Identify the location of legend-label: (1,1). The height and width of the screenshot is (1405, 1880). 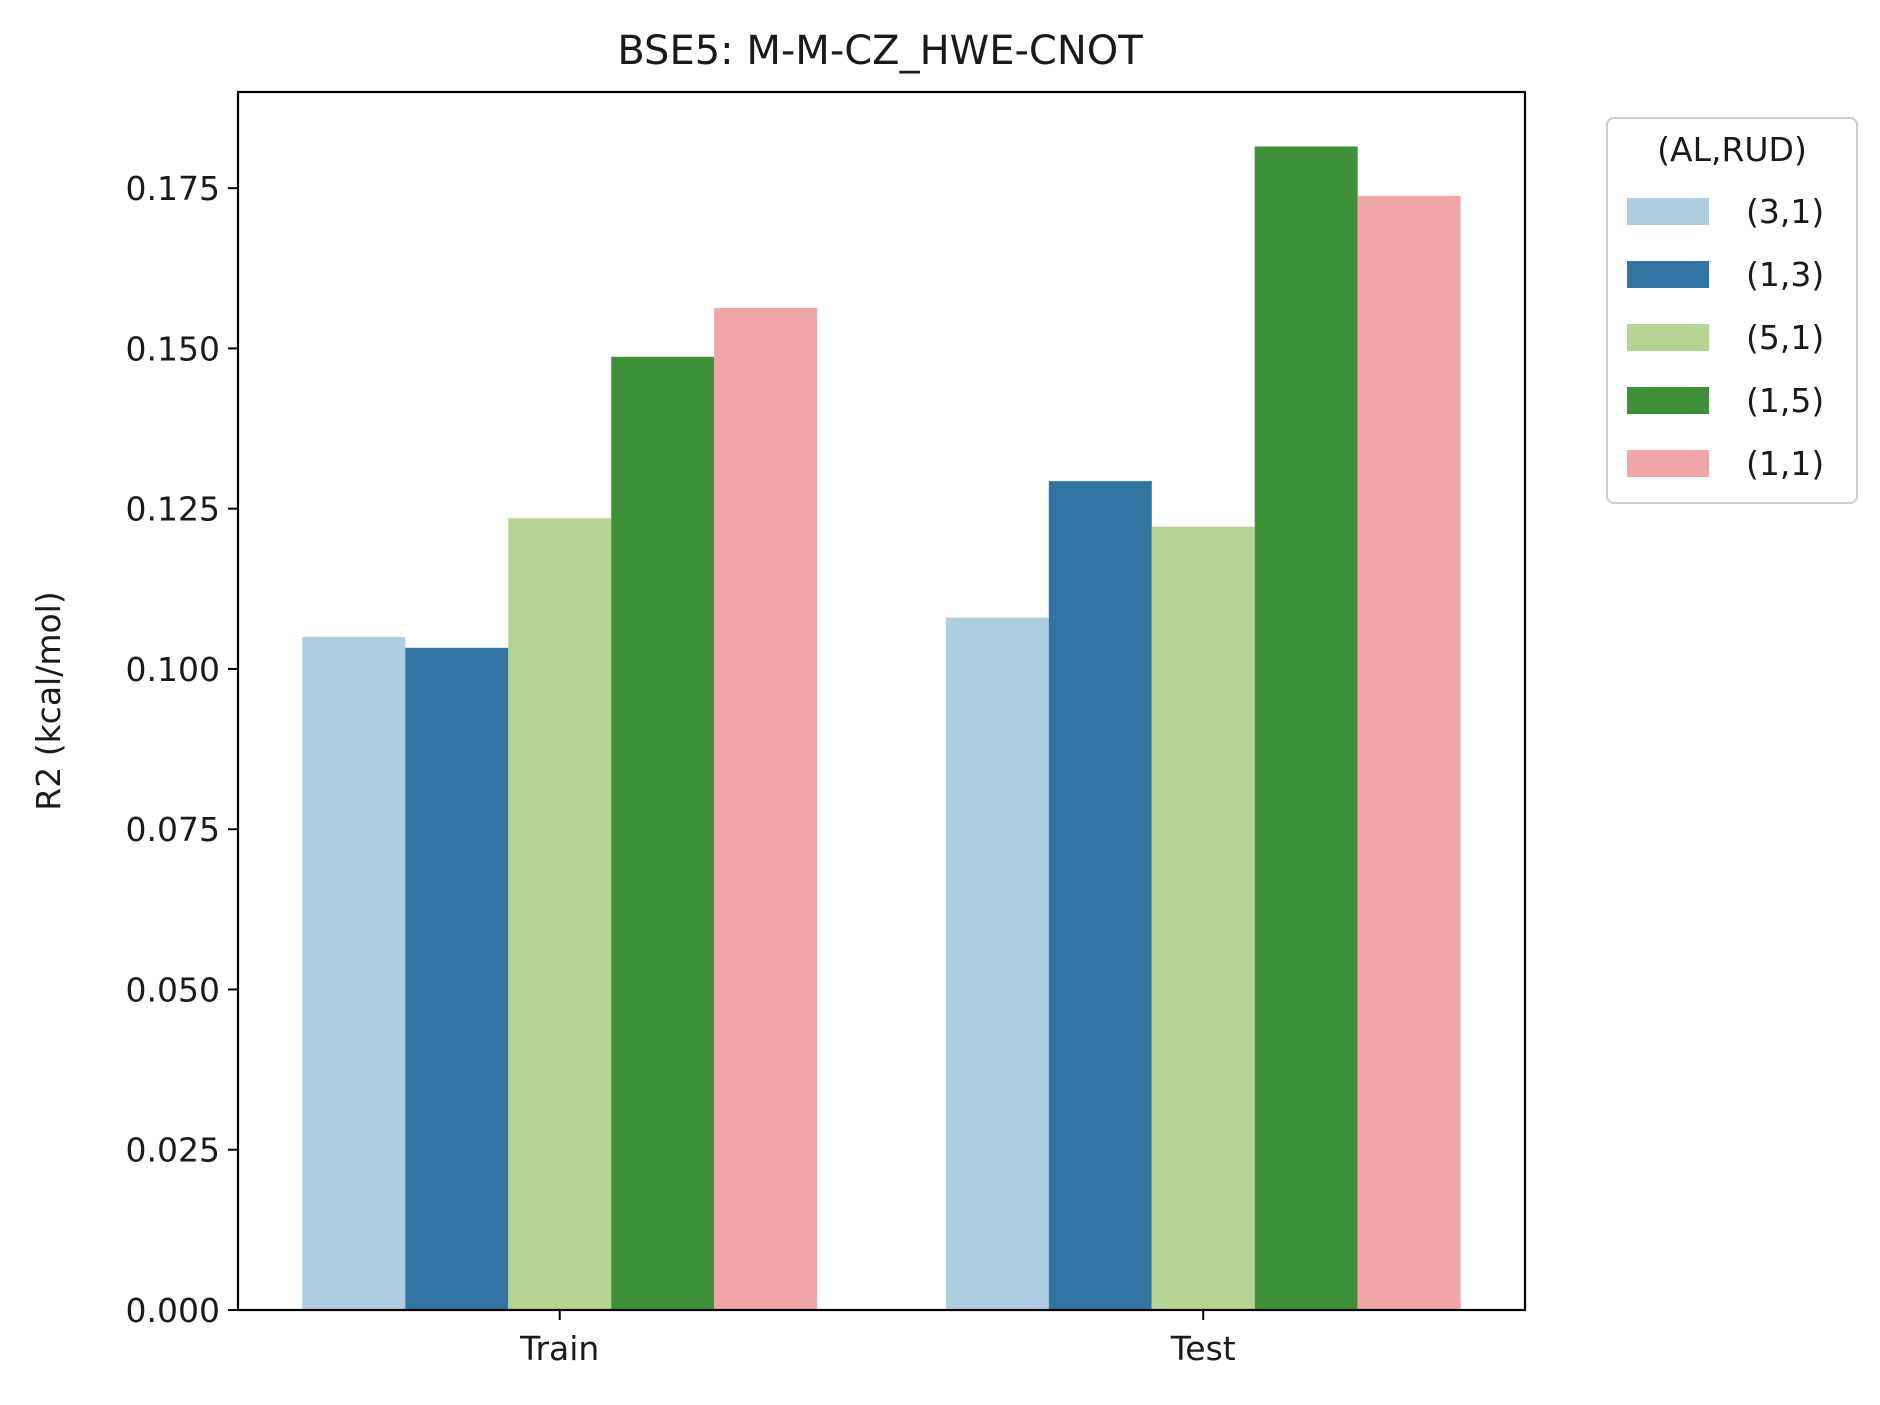
(1785, 463).